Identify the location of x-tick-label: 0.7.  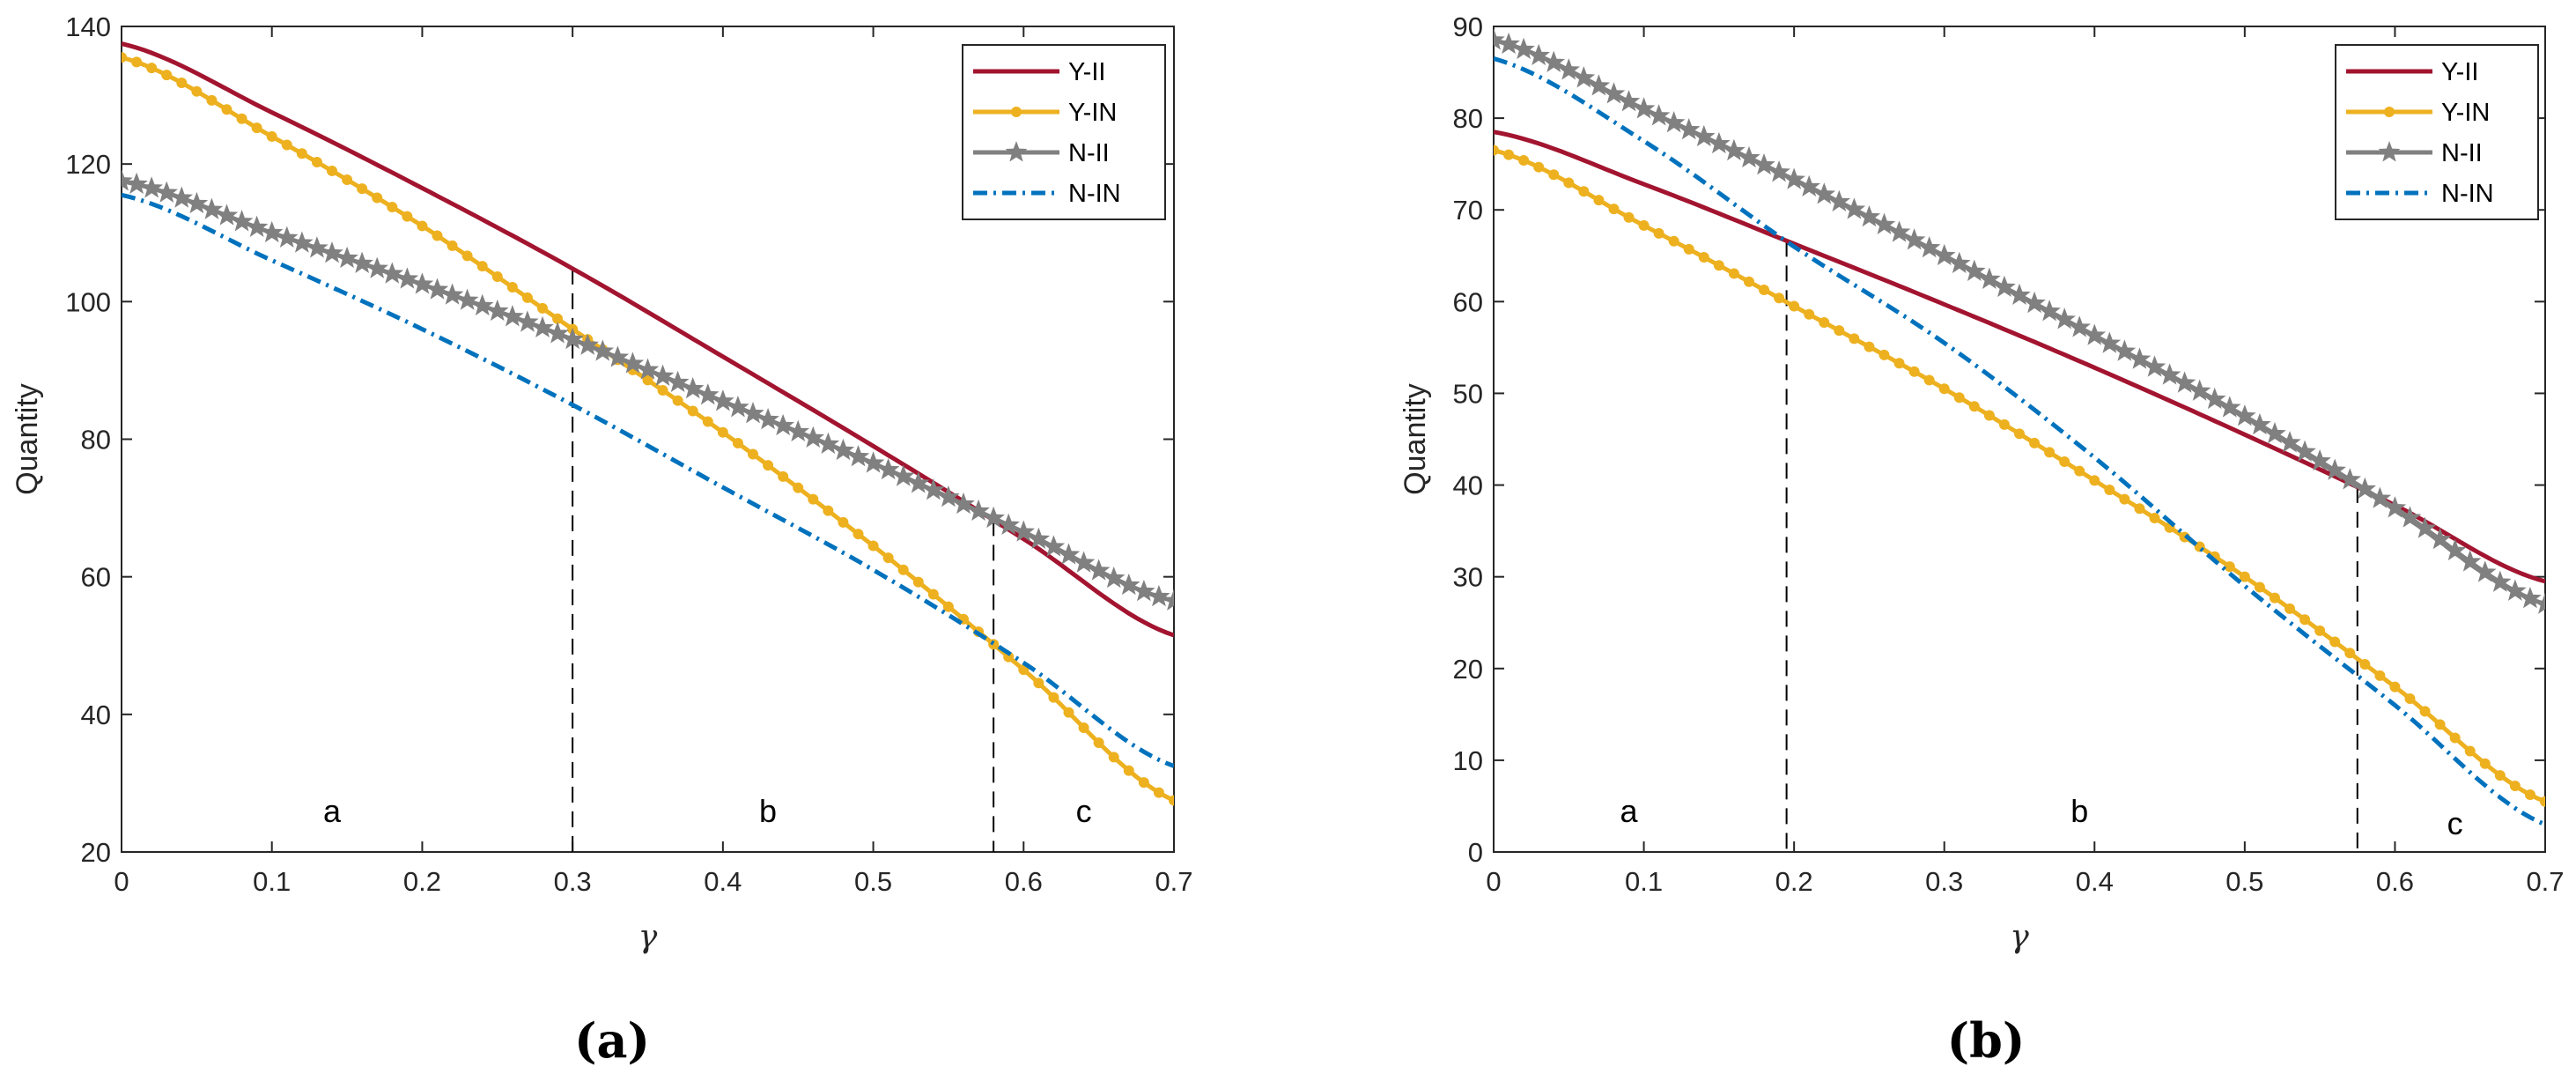
(2545, 881).